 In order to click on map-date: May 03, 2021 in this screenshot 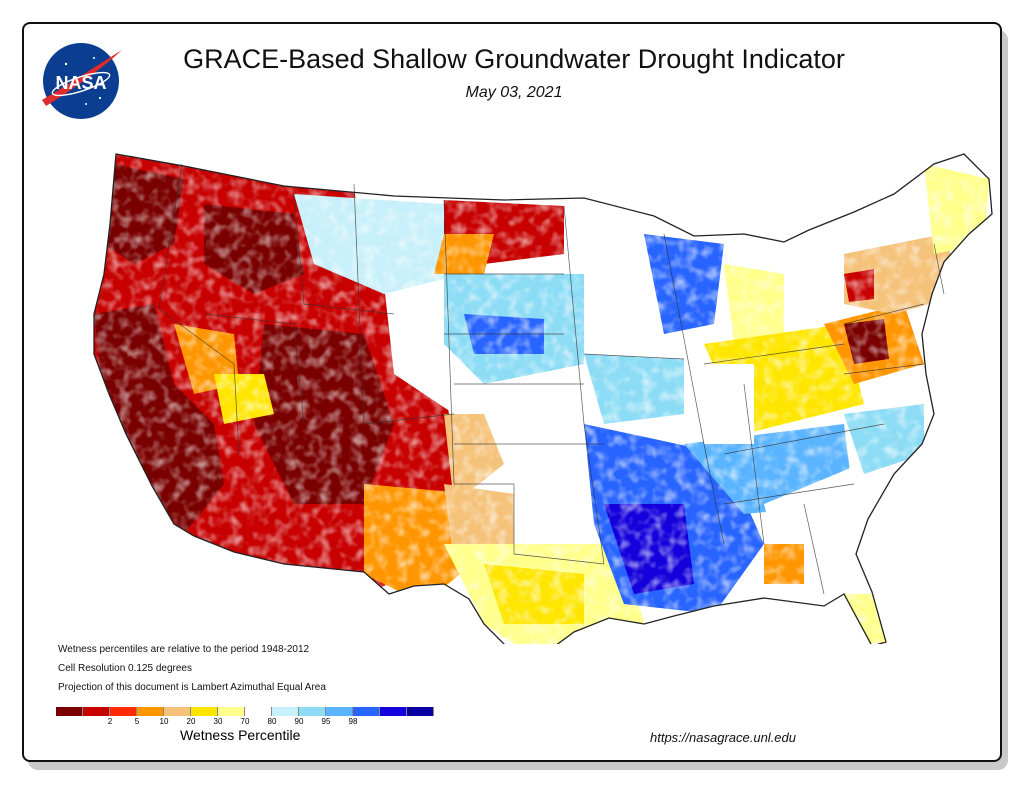, I will do `click(514, 92)`.